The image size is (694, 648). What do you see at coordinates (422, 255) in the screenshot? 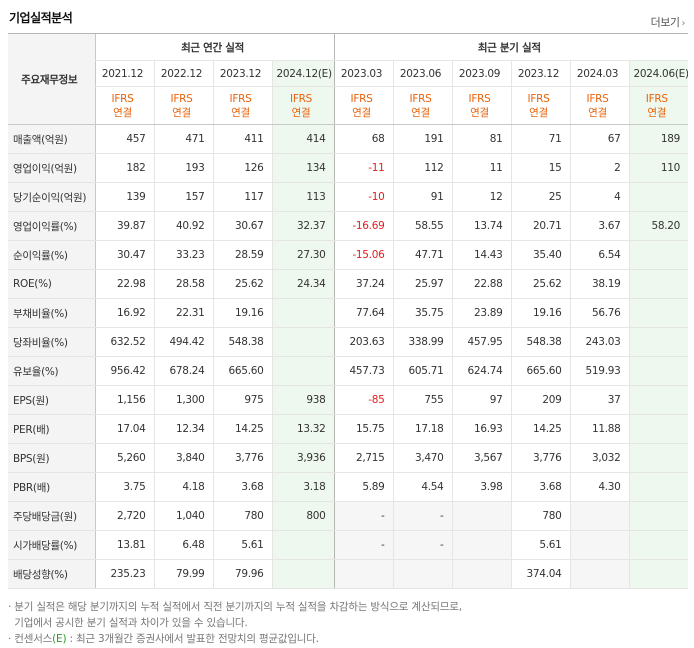
I see `table-cell: 47.71` at bounding box center [422, 255].